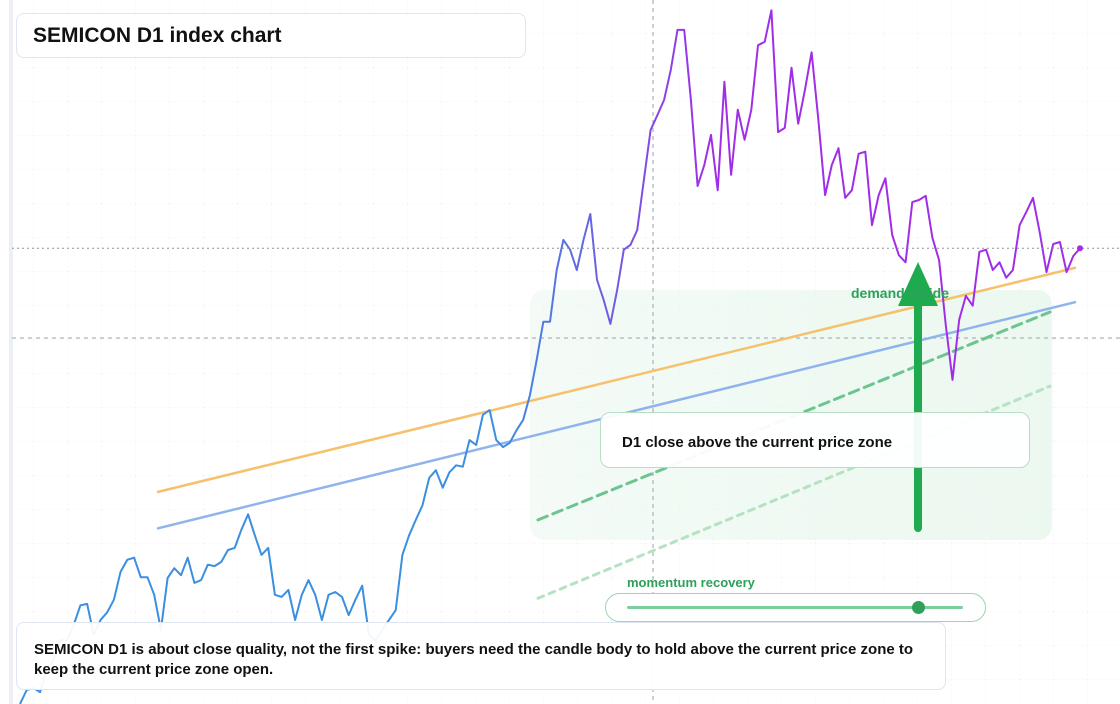  What do you see at coordinates (918, 607) in the screenshot?
I see `slider-knob` at bounding box center [918, 607].